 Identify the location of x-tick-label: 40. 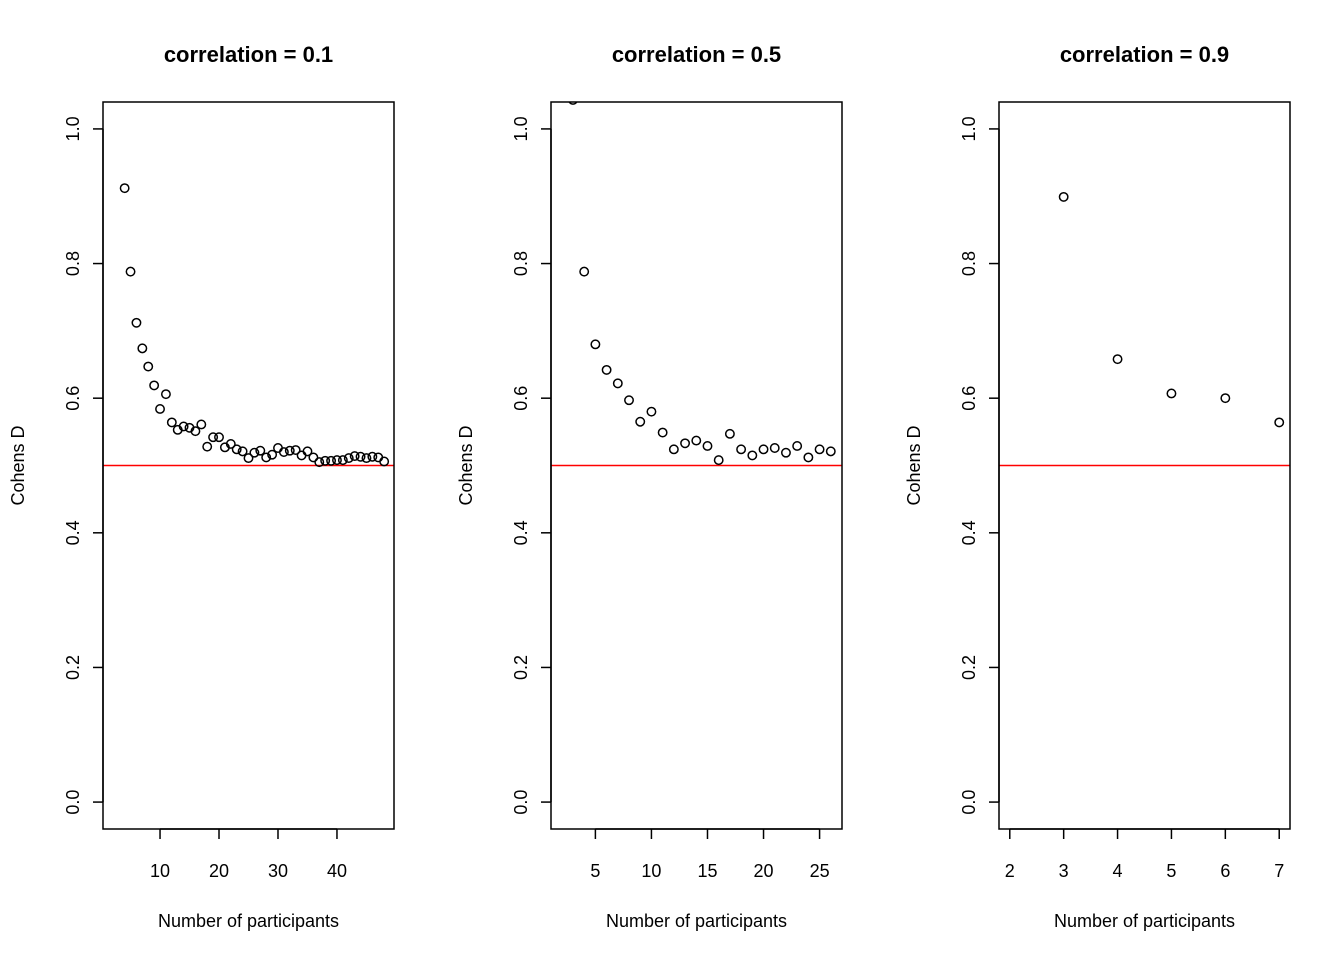
(337, 871).